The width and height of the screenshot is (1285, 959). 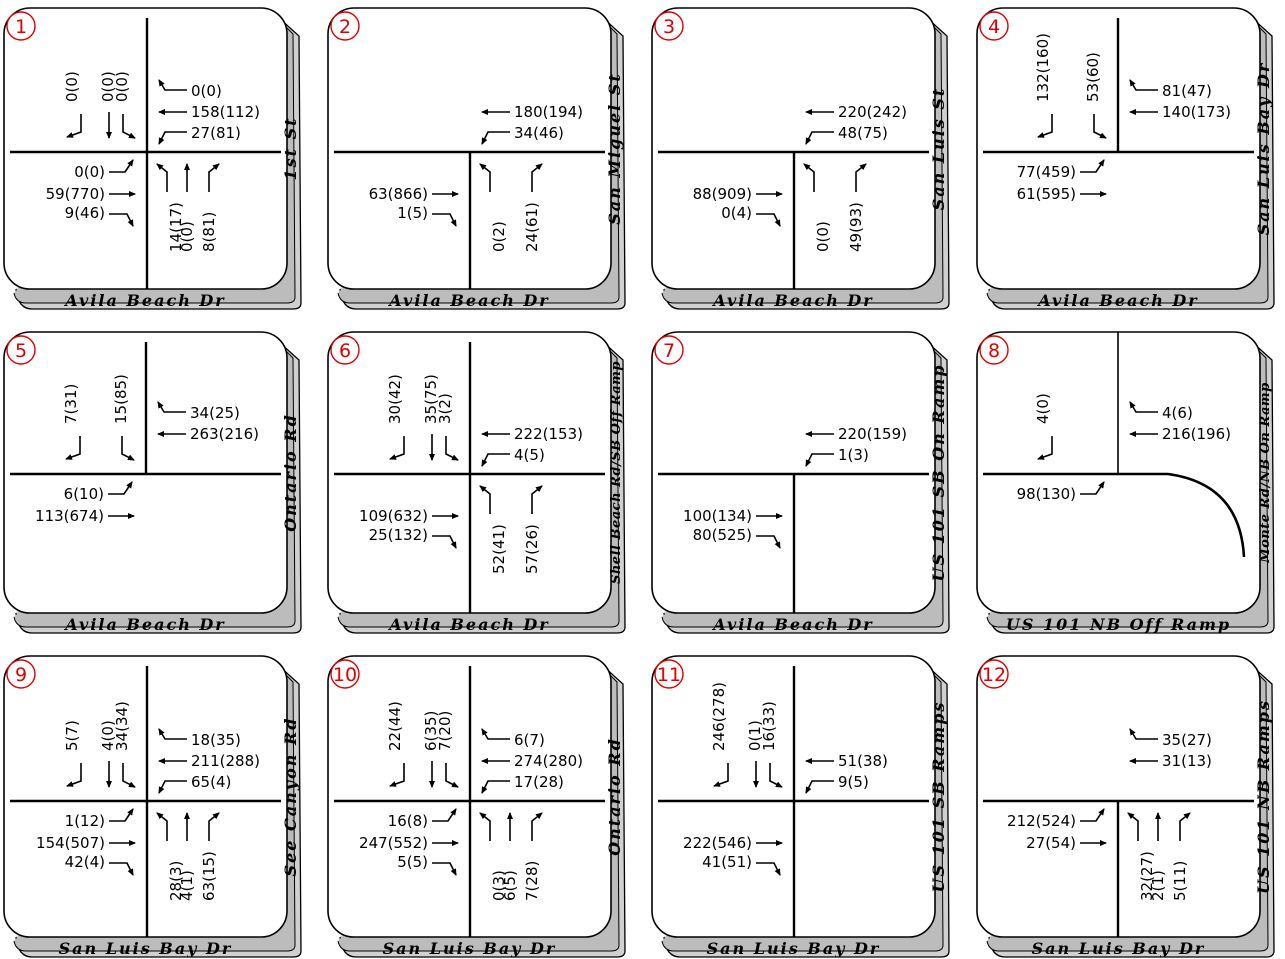 What do you see at coordinates (108, 86) in the screenshot?
I see `sb-through-volume: 0(0)` at bounding box center [108, 86].